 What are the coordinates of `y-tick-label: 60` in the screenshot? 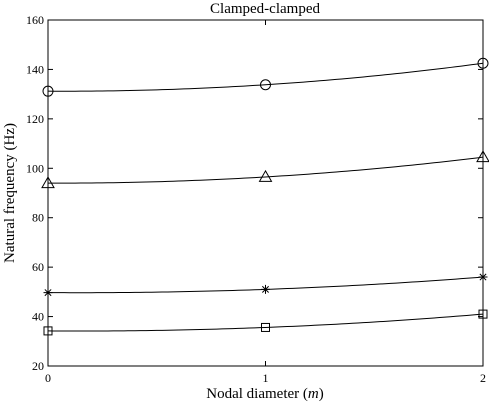 It's located at (38, 267).